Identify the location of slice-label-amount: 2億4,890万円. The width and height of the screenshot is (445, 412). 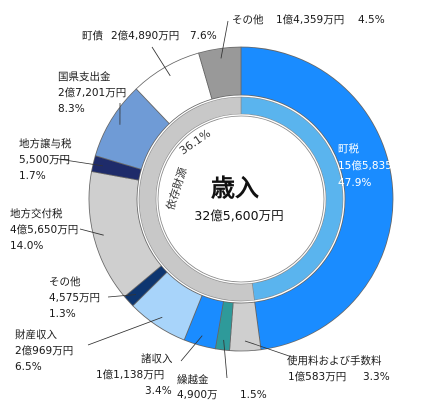
(145, 35).